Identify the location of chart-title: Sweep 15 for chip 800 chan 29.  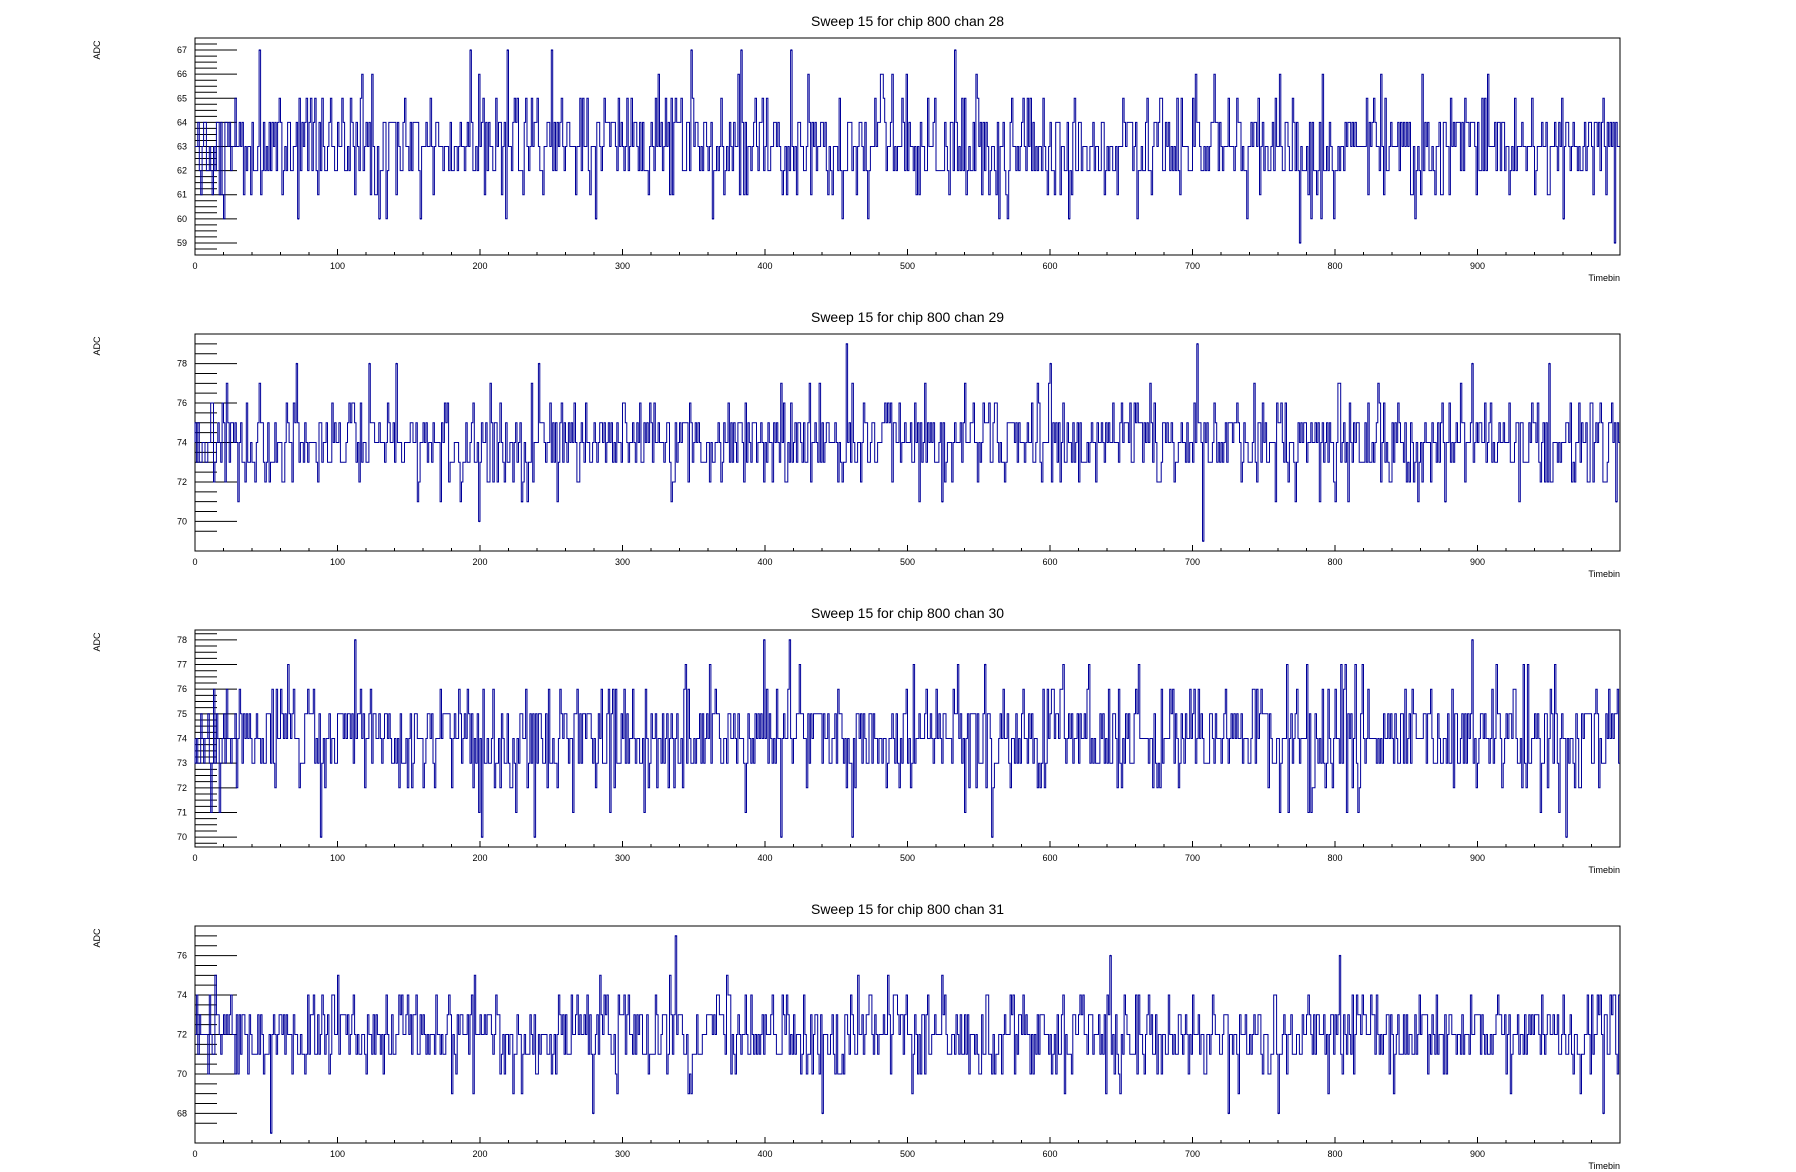
(907, 317).